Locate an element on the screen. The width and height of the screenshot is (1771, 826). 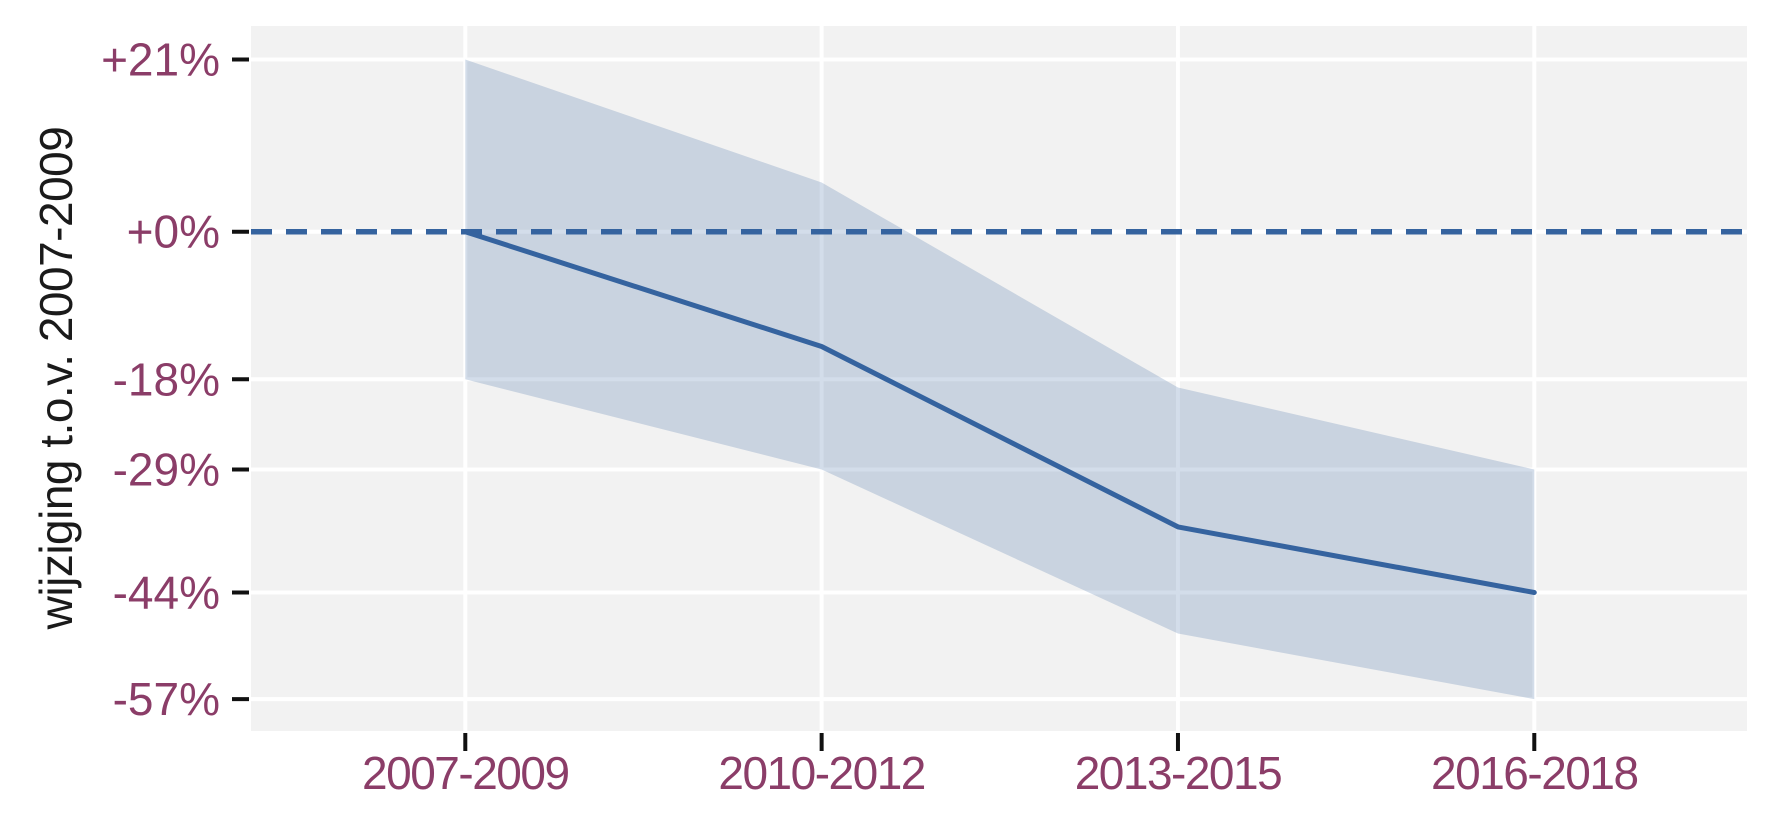
y-tick-label: -18% is located at coordinates (166, 379).